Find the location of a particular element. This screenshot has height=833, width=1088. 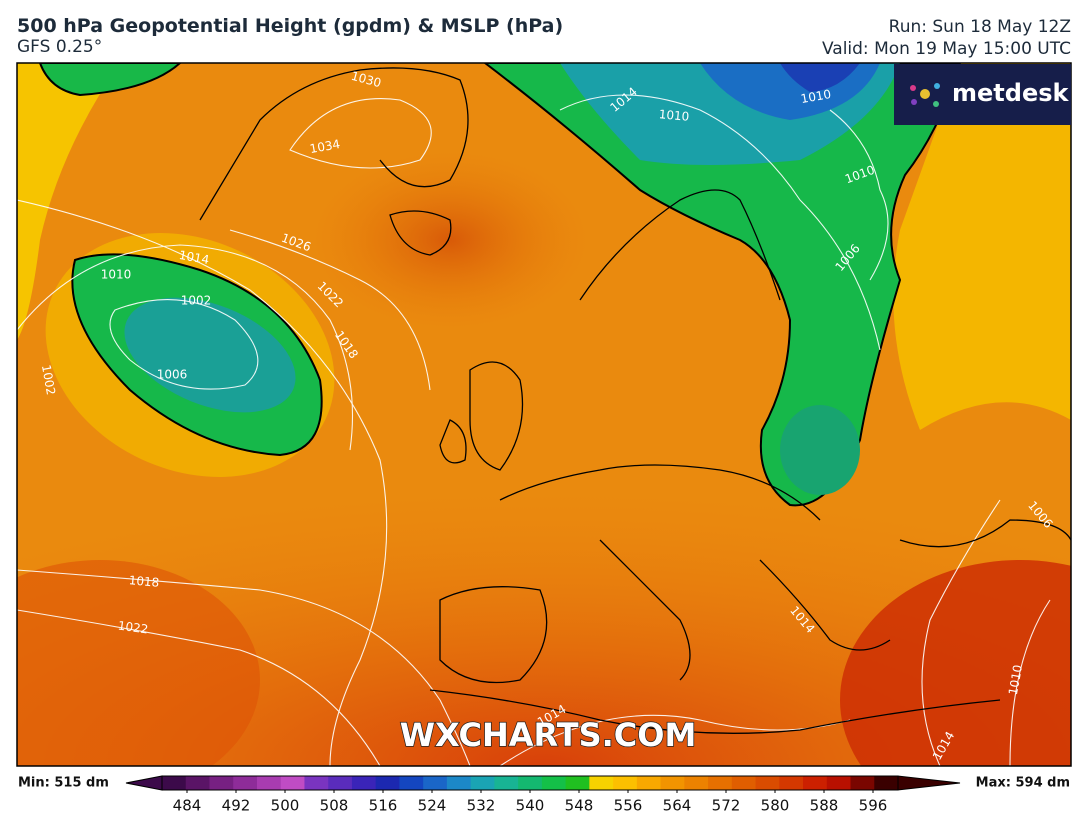

colorbar-tick-label: 508 is located at coordinates (334, 806).